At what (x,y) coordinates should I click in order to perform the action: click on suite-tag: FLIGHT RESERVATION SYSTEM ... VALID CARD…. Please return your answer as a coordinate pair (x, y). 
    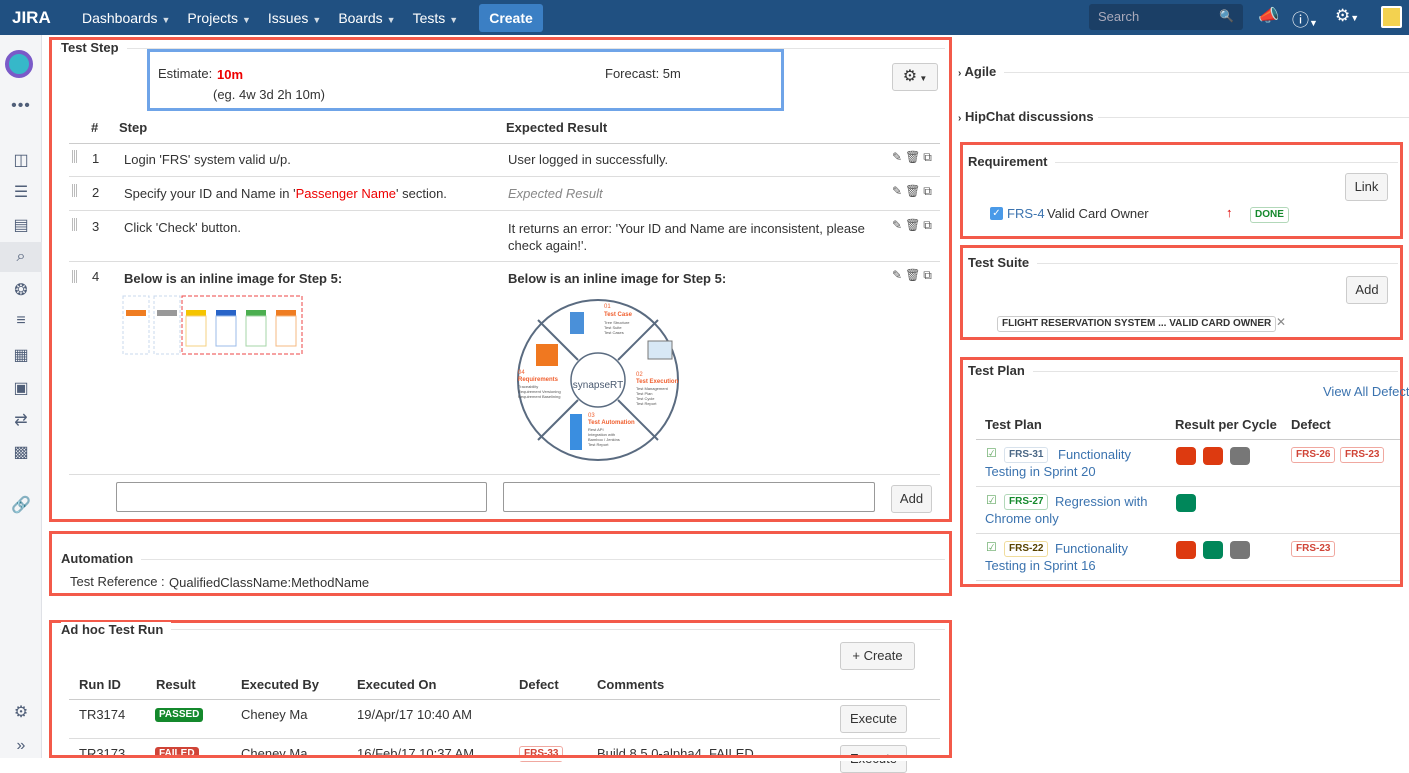
    Looking at the image, I should click on (1137, 324).